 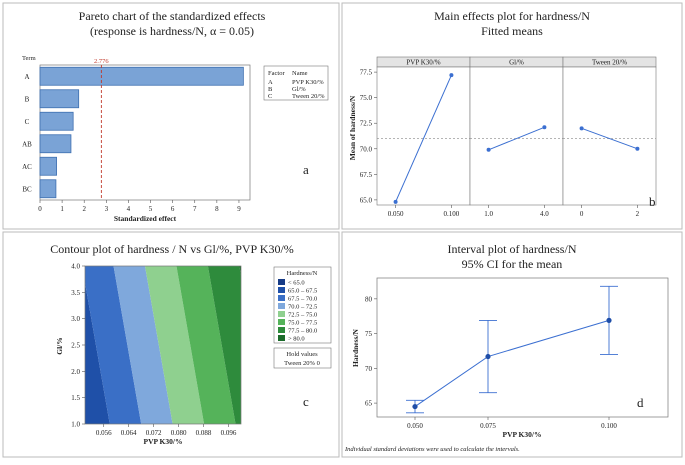 What do you see at coordinates (355, 347) in the screenshot?
I see `interval-y-label: Hardness/N` at bounding box center [355, 347].